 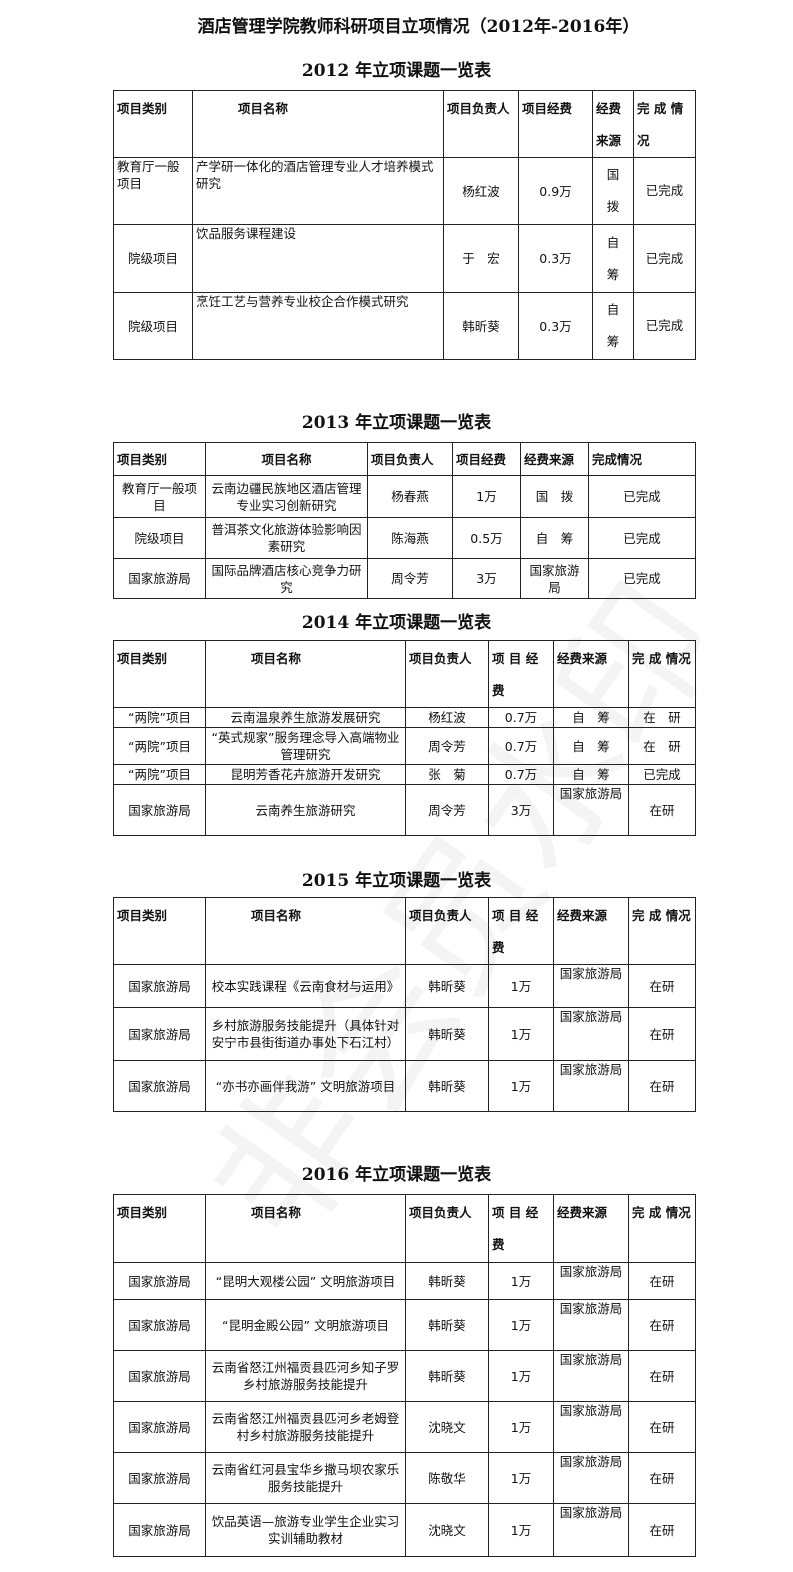 I want to click on cell-name: 云南边疆民族地区酒店管理专业实习创新研究, so click(x=286, y=496).